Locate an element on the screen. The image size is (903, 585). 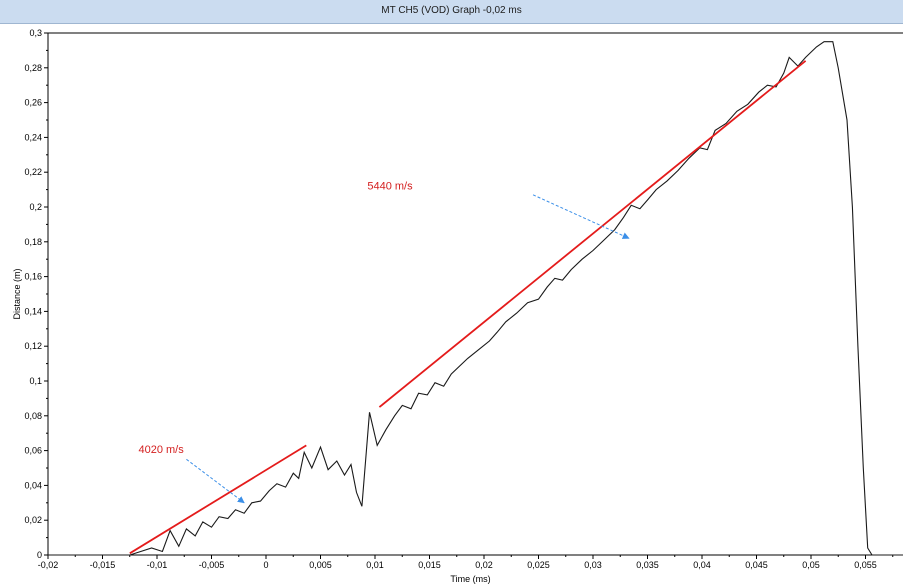
x-tick-label: -0,015 is located at coordinates (103, 565).